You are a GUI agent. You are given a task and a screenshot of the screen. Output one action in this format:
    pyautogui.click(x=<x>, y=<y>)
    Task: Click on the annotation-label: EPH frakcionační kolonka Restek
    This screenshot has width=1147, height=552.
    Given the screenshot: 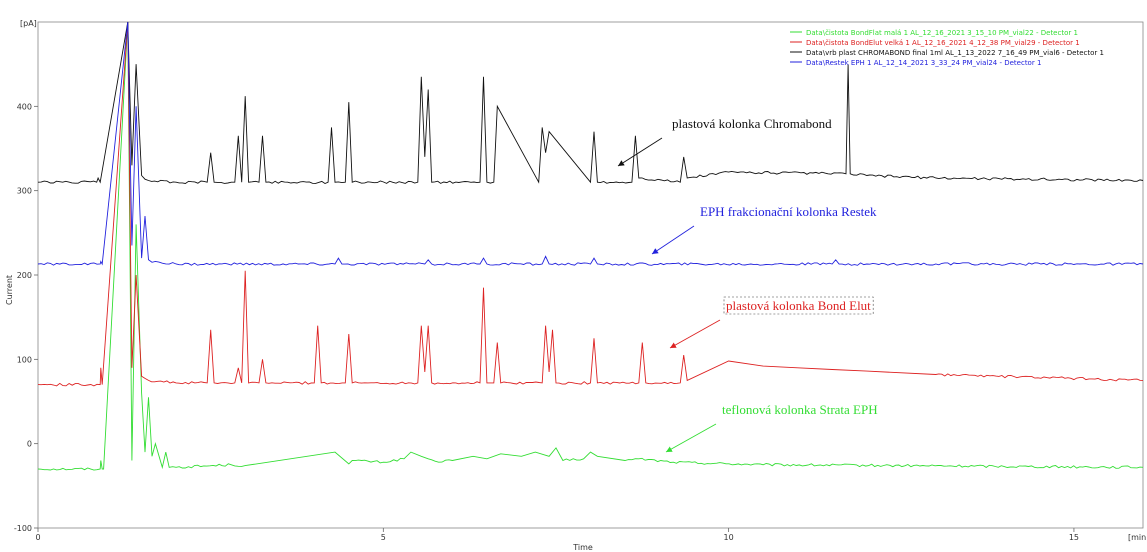 What is the action you would take?
    pyautogui.click(x=788, y=211)
    